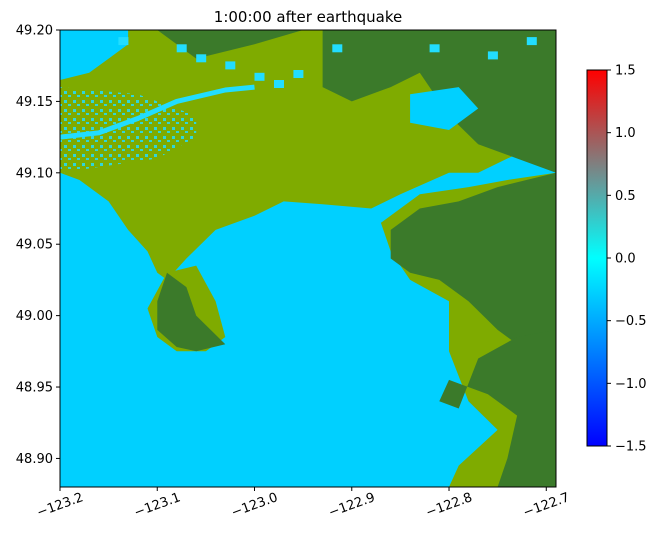  What do you see at coordinates (308, 17) in the screenshot?
I see `chart-title: 1:00:00 after earthquake` at bounding box center [308, 17].